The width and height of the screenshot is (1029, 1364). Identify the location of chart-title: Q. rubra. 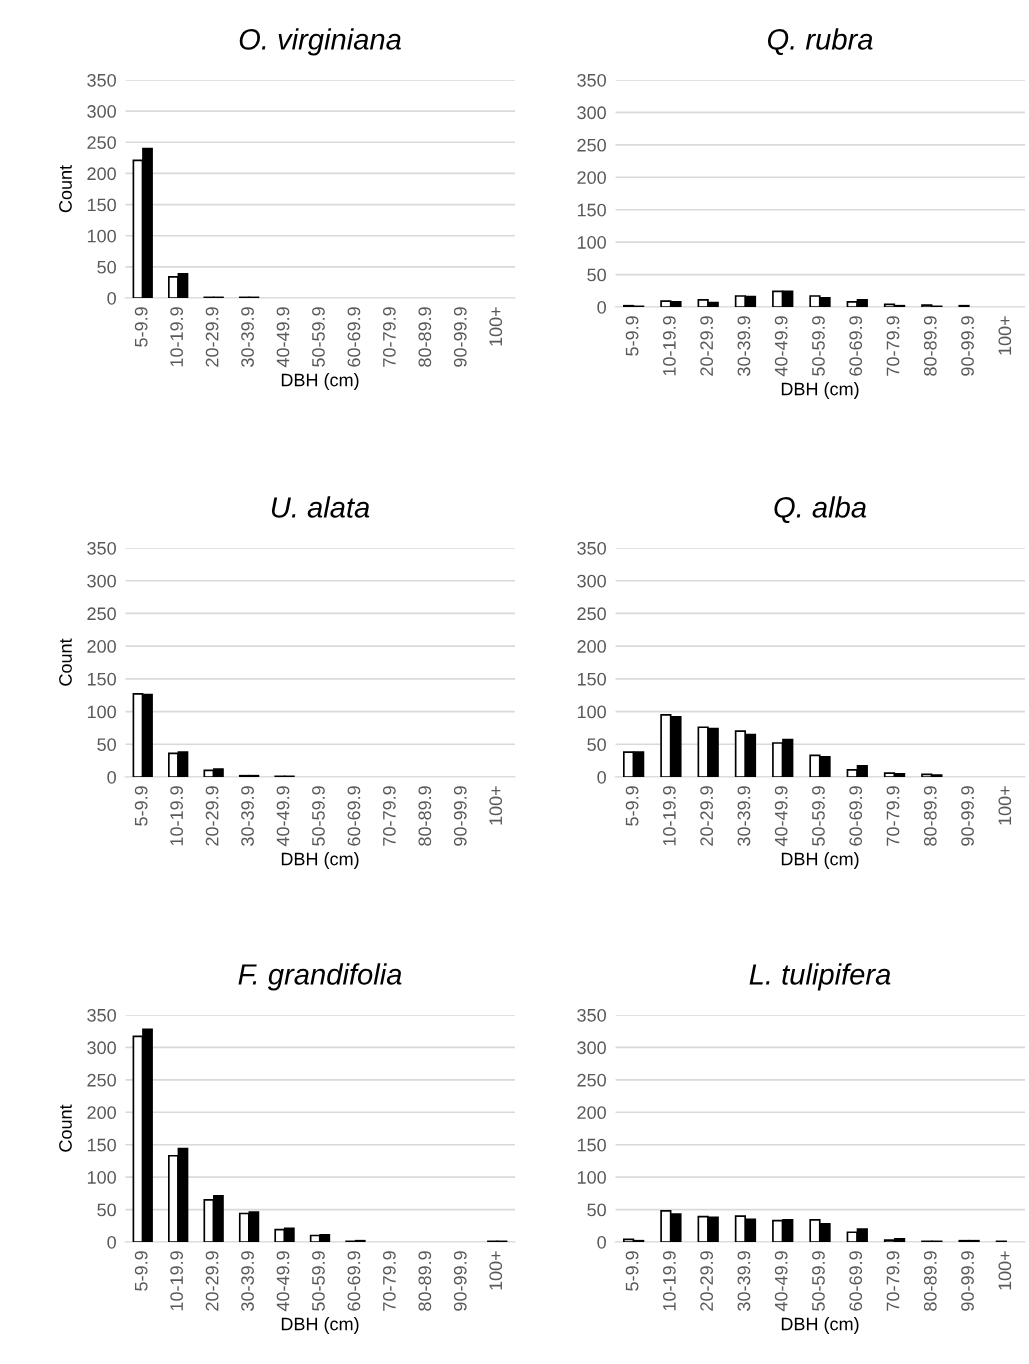
(820, 41).